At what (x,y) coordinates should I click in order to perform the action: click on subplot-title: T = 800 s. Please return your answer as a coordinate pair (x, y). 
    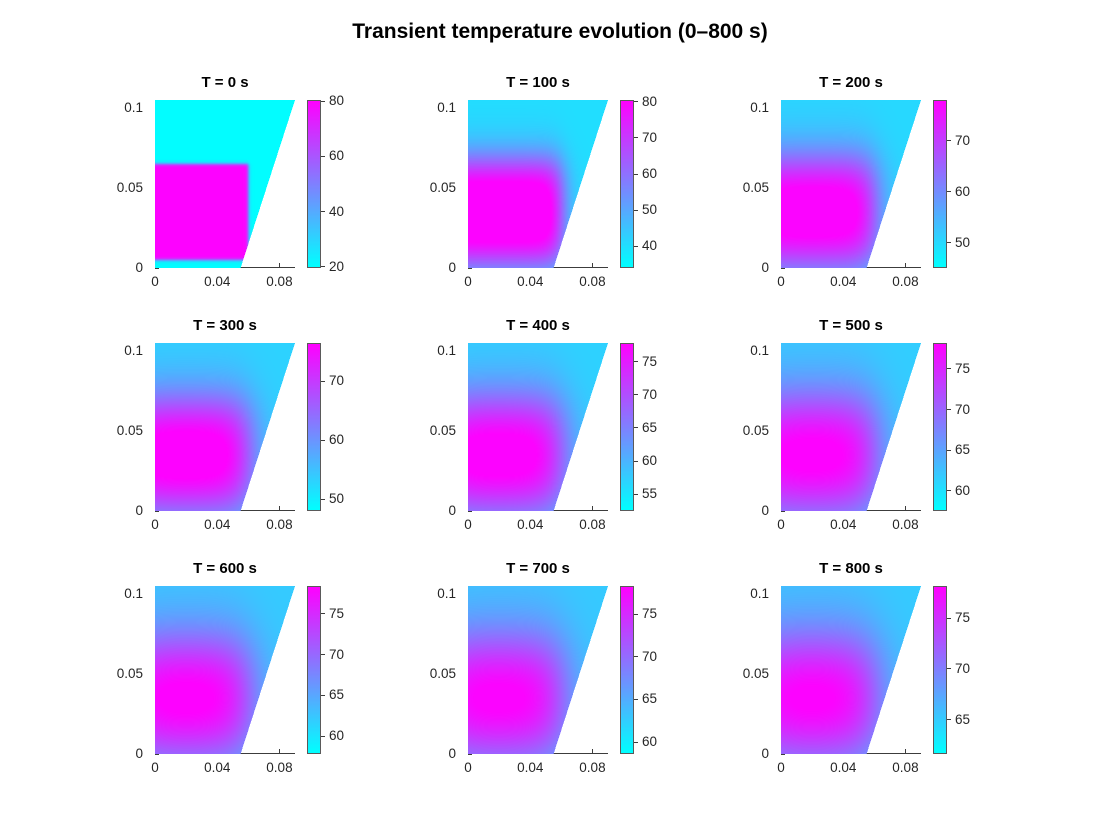
    Looking at the image, I should click on (851, 568).